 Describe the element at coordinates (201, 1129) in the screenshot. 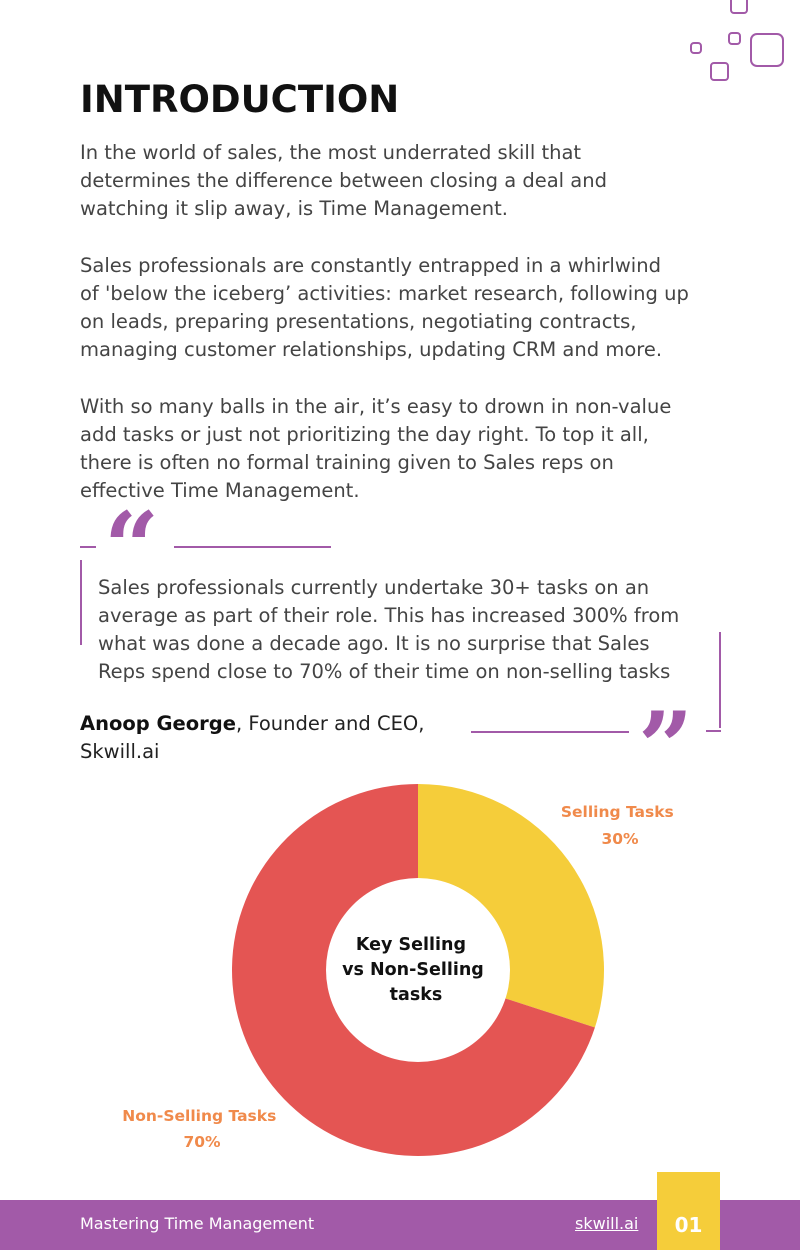

I see `slice-label-non-selling: Non-Selling Tasks 70%` at that location.